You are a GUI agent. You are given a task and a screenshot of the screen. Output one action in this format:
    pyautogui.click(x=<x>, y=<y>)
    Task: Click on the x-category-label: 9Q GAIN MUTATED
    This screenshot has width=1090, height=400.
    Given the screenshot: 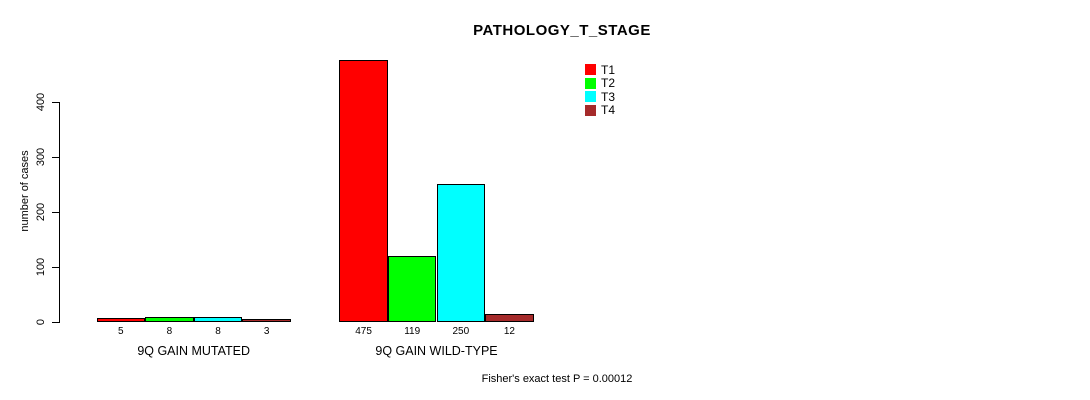 What is the action you would take?
    pyautogui.click(x=194, y=351)
    